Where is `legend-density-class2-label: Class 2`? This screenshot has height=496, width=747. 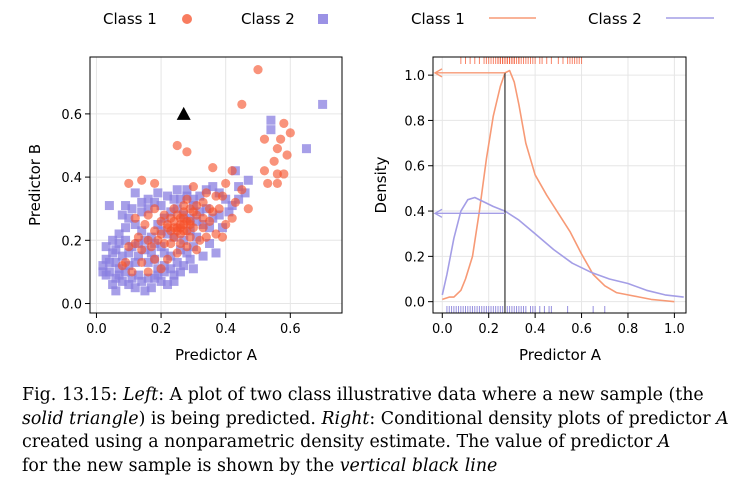 legend-density-class2-label: Class 2 is located at coordinates (615, 19).